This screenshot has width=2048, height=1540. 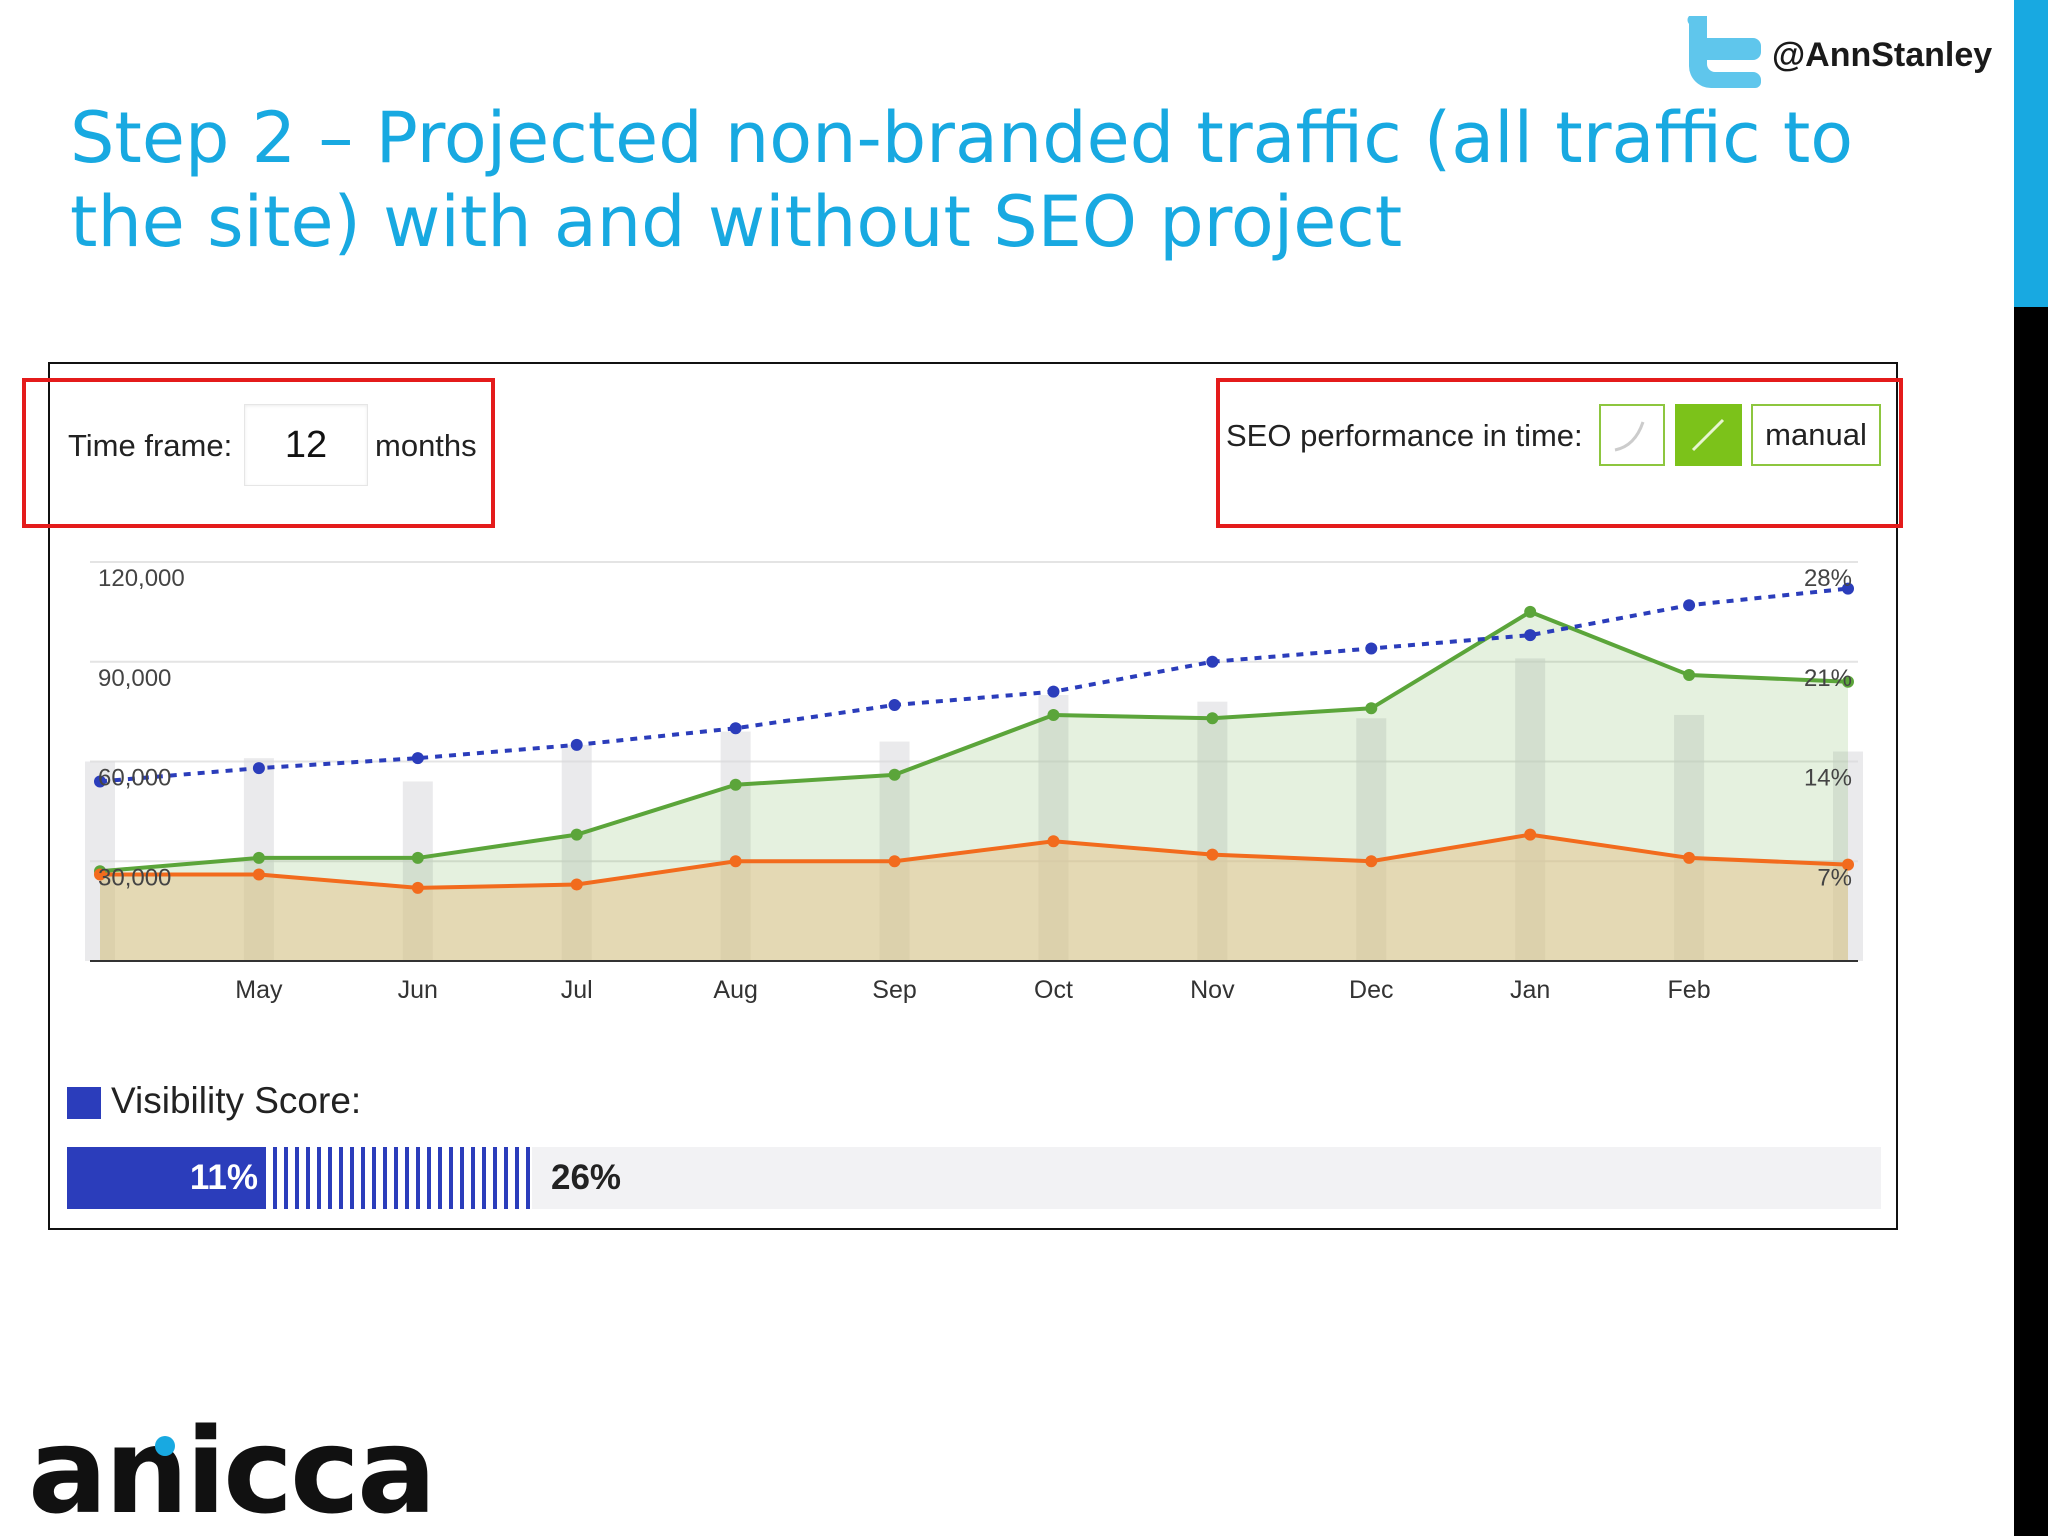 I want to click on y2-tick-label: 21%, so click(x=1828, y=678).